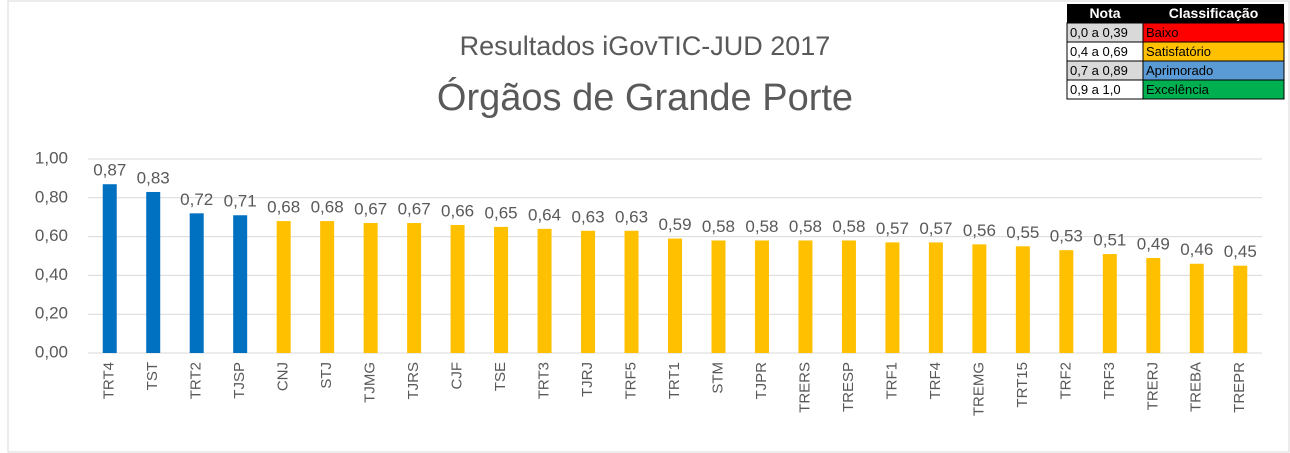  What do you see at coordinates (457, 210) in the screenshot?
I see `value-label: 0,66` at bounding box center [457, 210].